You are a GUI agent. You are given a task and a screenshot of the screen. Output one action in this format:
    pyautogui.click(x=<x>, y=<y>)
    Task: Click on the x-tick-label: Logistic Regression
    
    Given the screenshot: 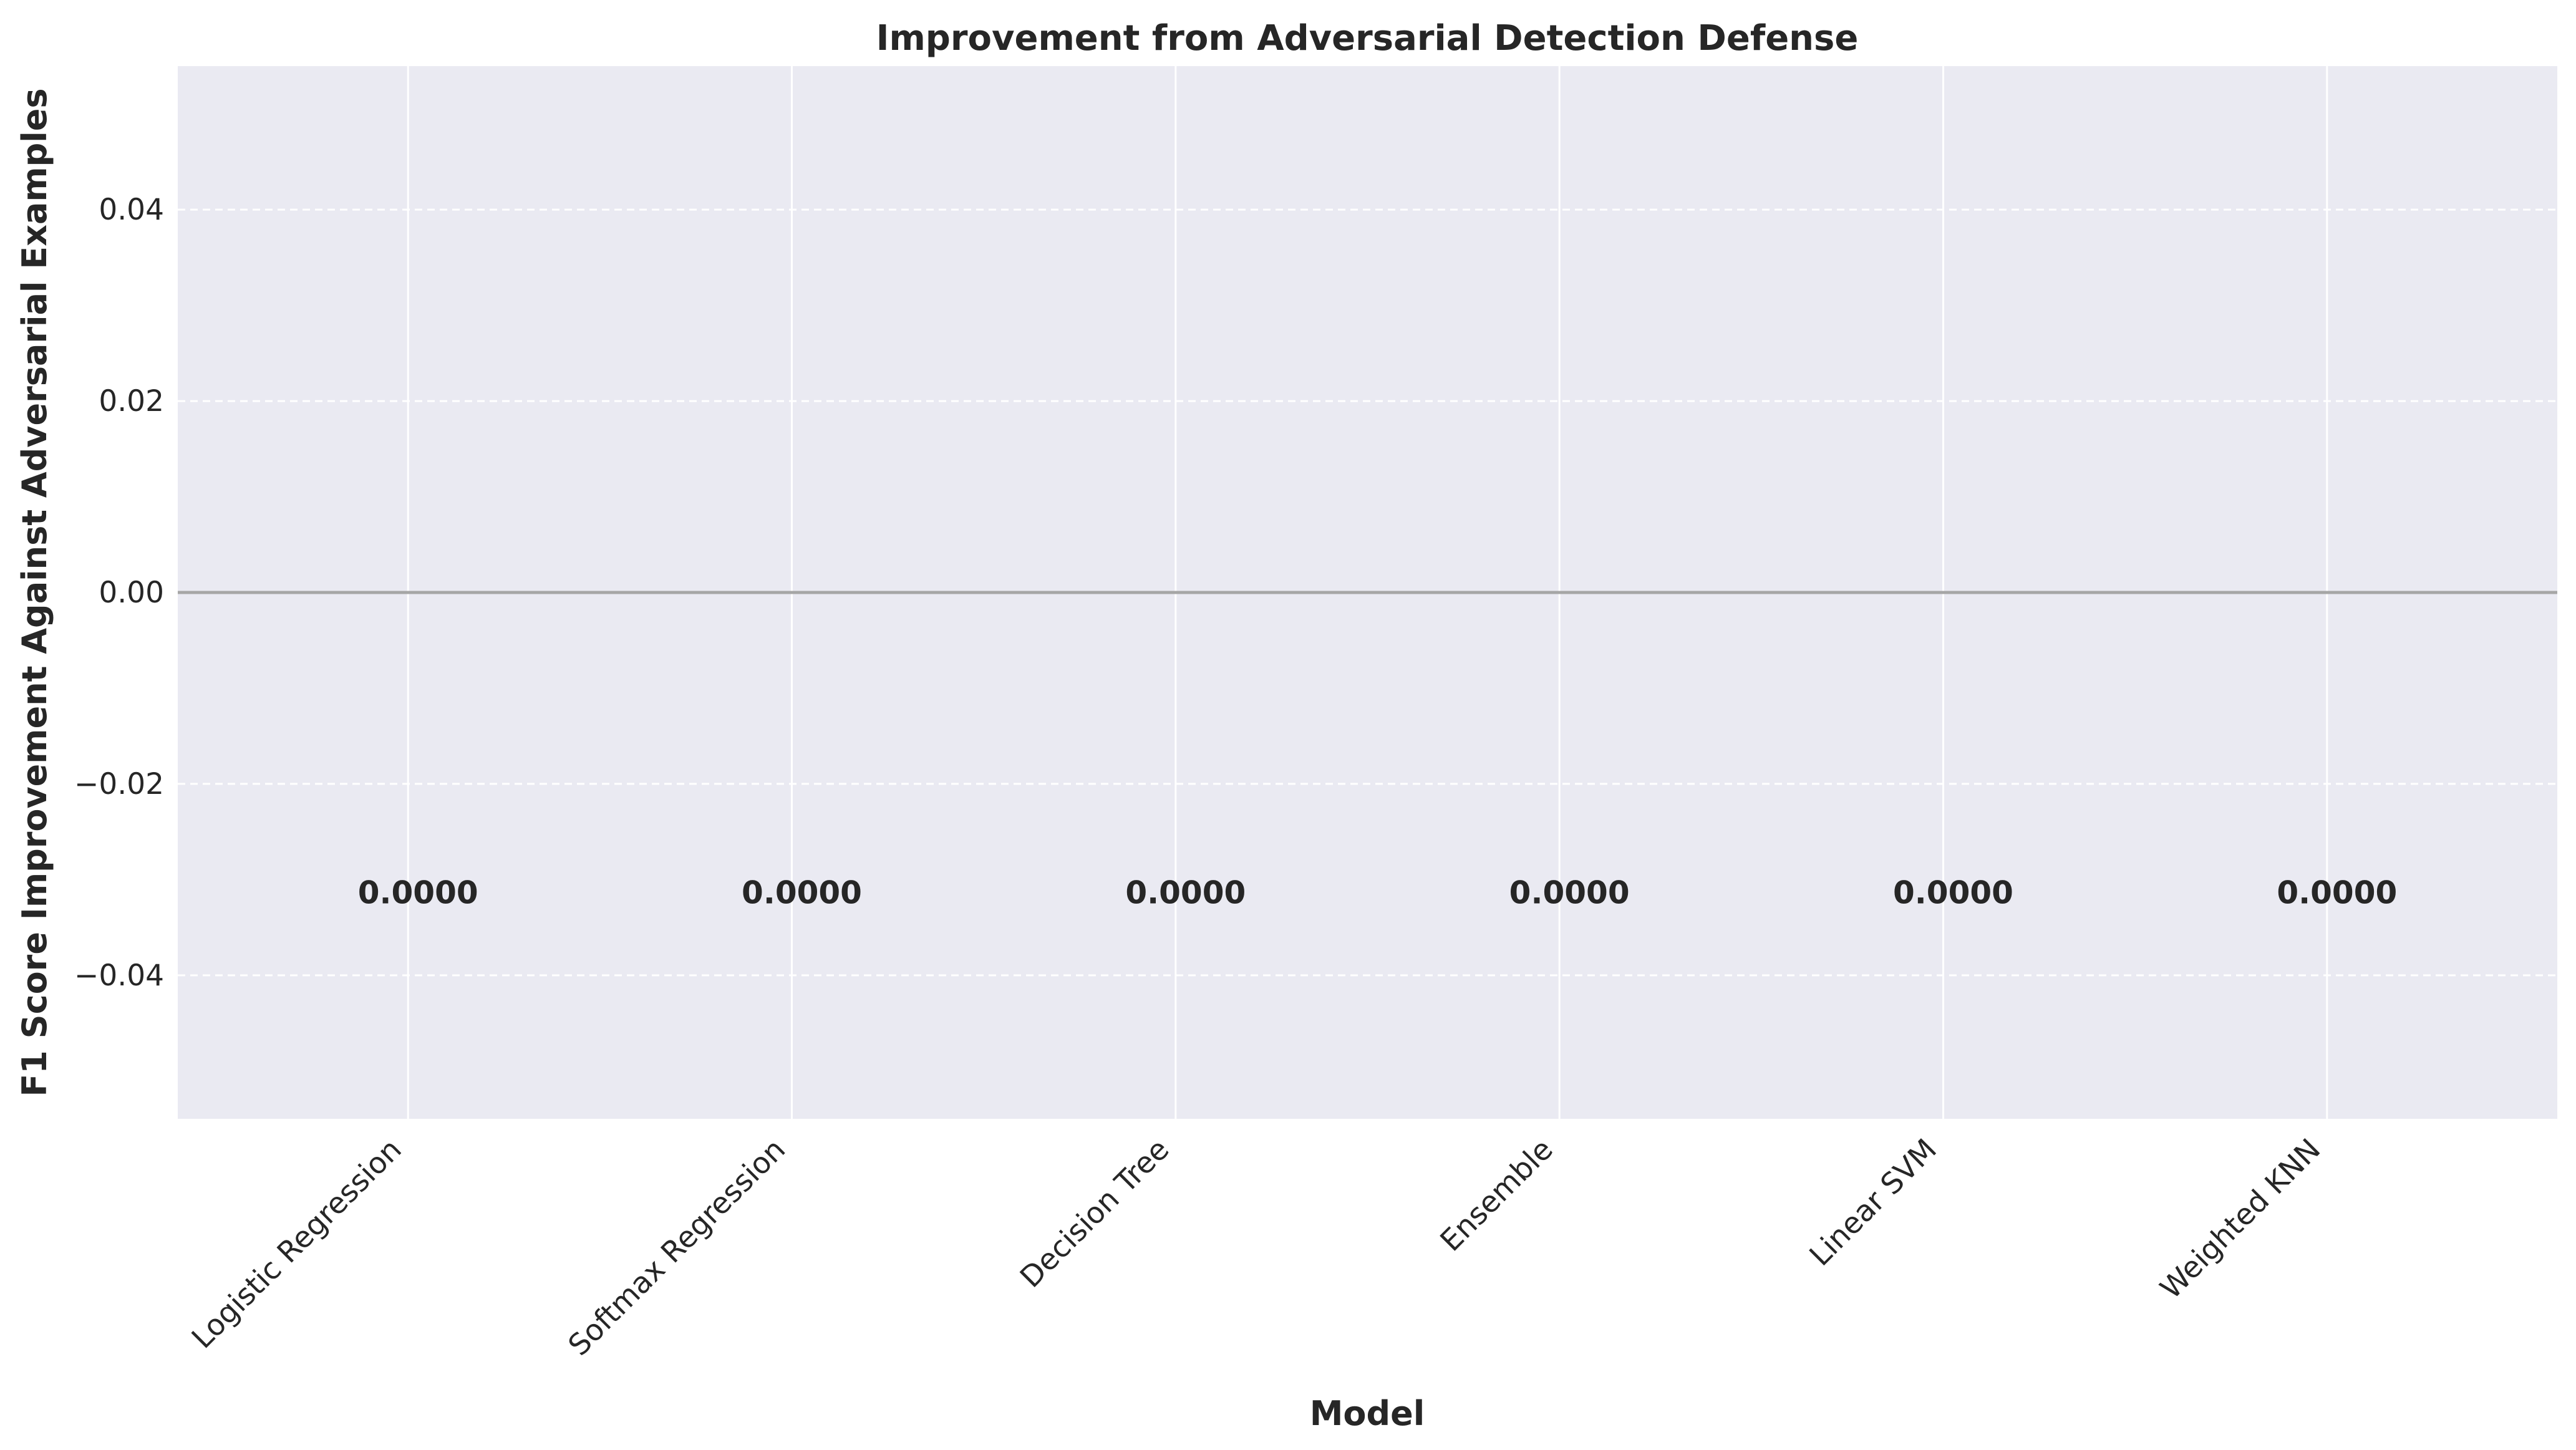 What is the action you would take?
    pyautogui.click(x=297, y=1244)
    